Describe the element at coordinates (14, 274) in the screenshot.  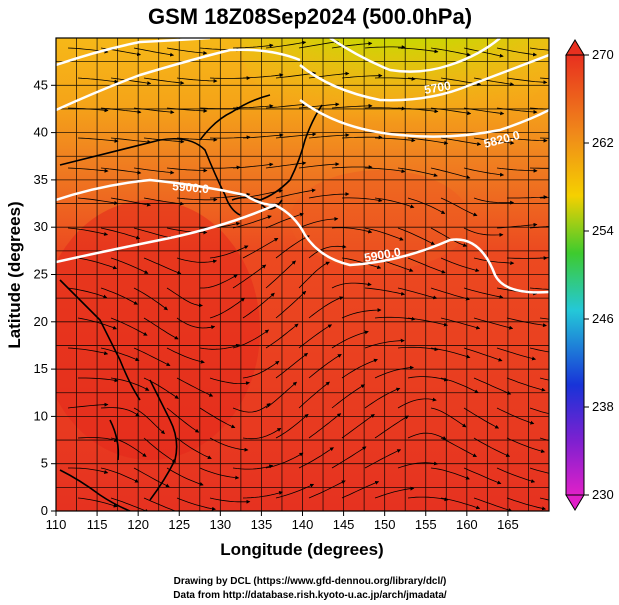
I see `y-axis-label: Latitude (degrees)` at that location.